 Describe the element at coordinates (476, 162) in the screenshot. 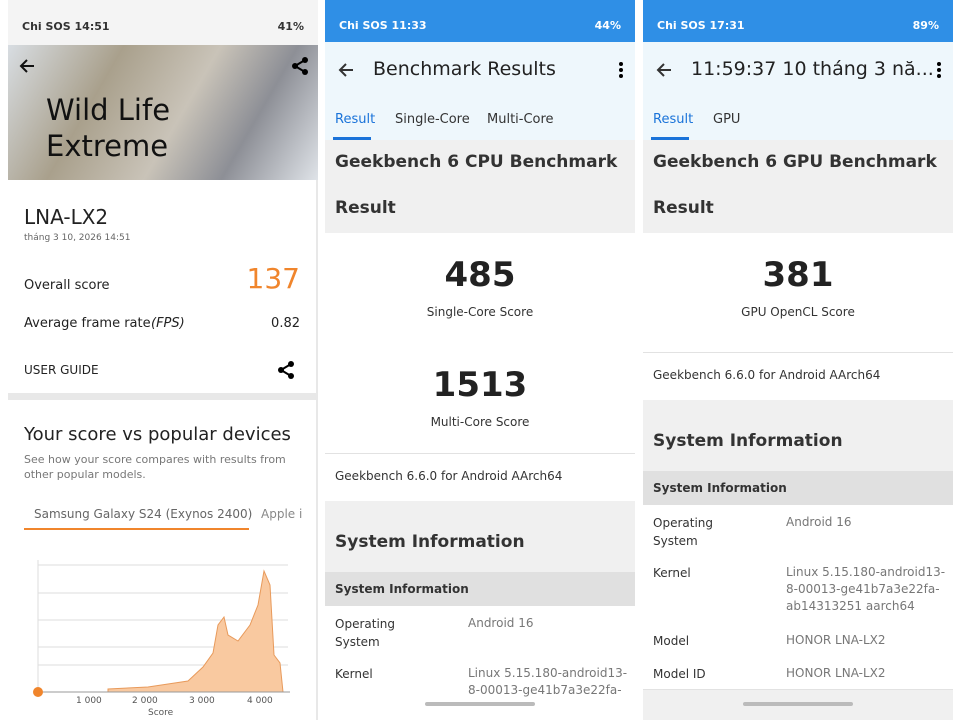

I see `section-title: Geekbench 6 CPU Benchmark` at that location.